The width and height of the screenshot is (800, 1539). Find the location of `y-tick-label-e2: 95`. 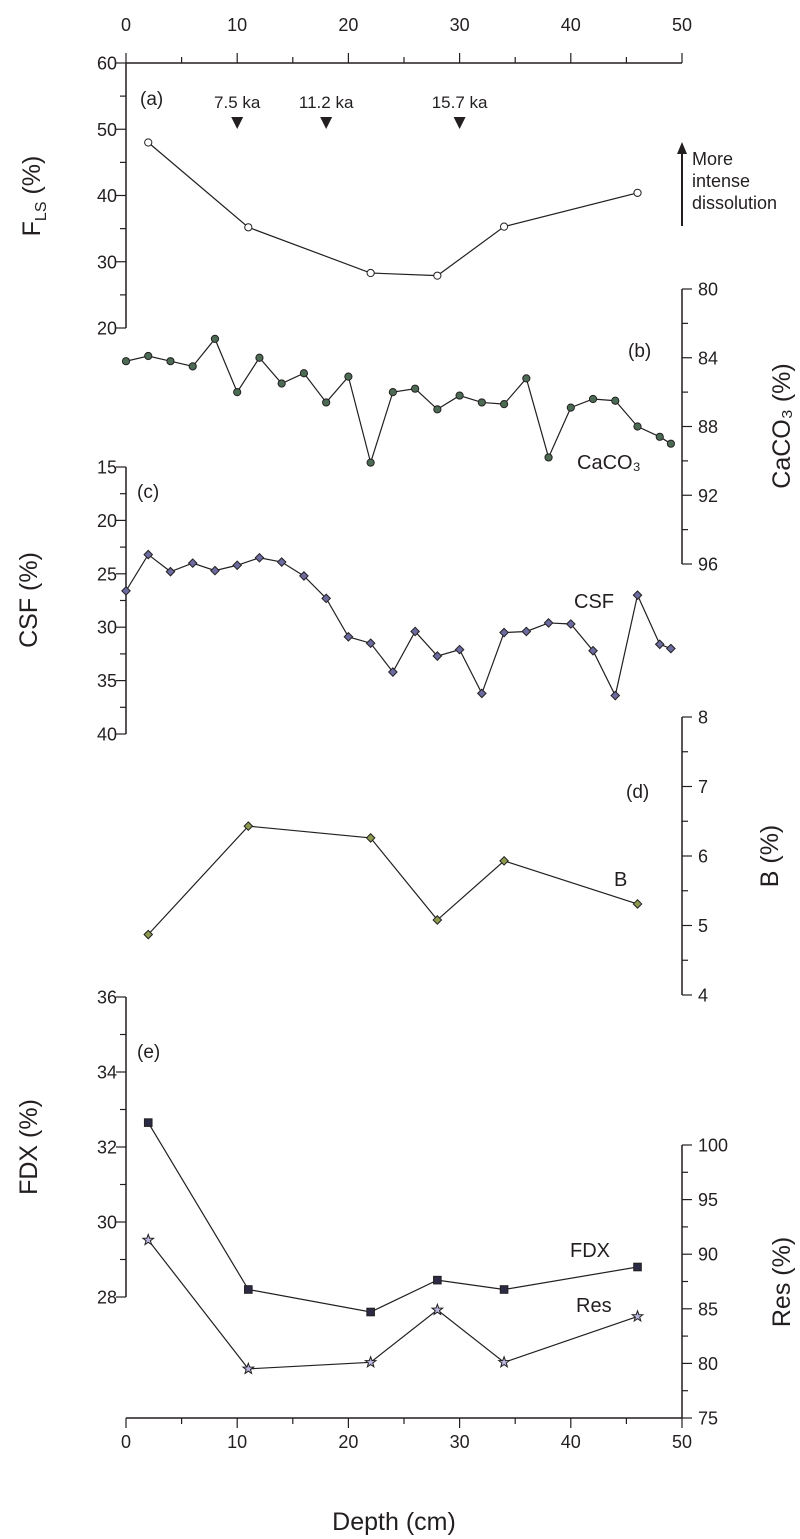

y-tick-label-e2: 95 is located at coordinates (708, 1200).